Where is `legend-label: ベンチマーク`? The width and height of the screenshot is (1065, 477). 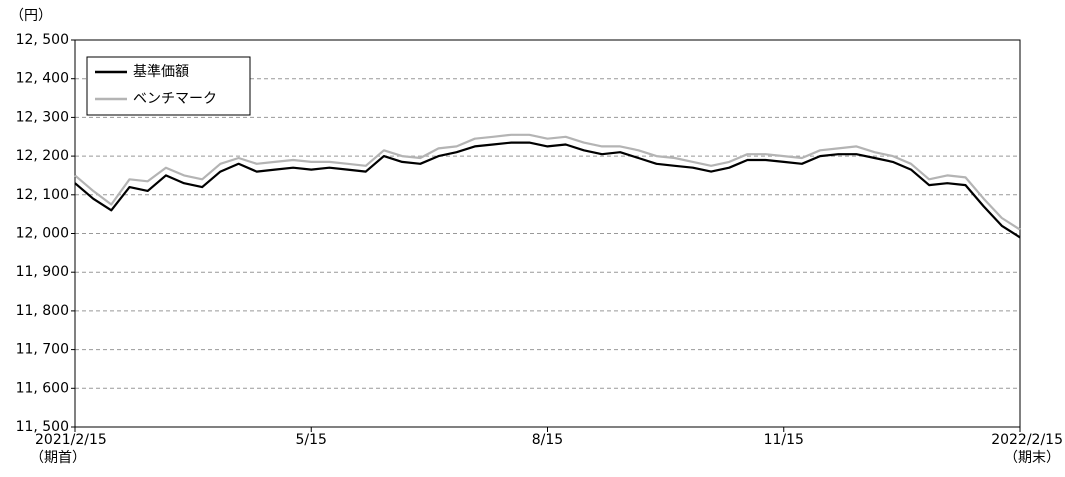
legend-label: ベンチマーク is located at coordinates (175, 99).